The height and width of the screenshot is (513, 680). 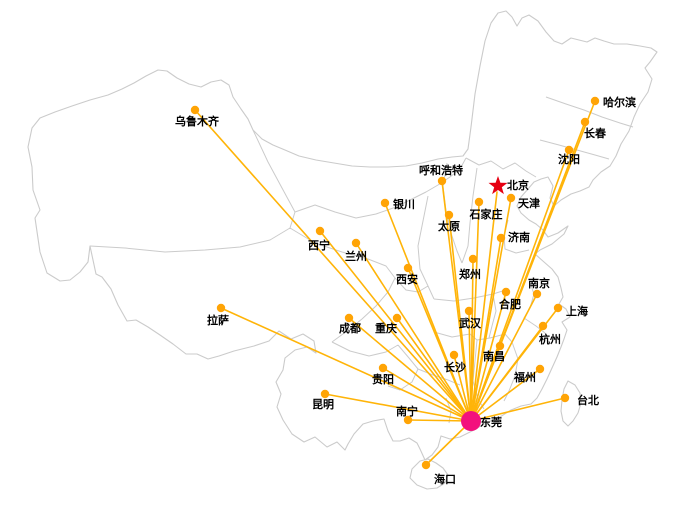 I want to click on city-label-nanjing: 南京, so click(x=539, y=283).